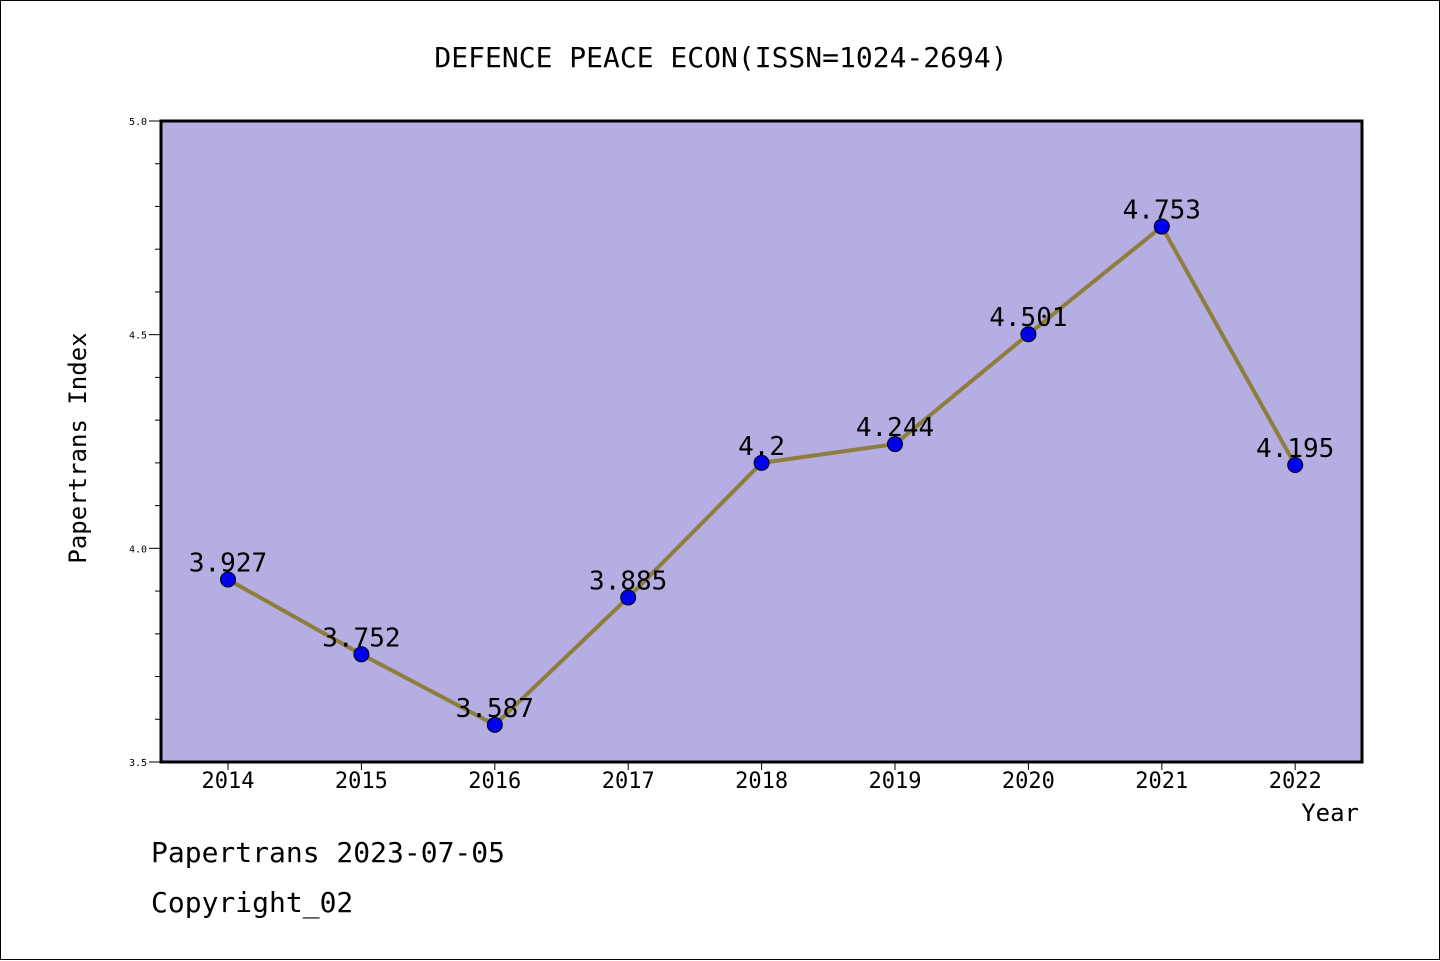 The image size is (1440, 961). Describe the element at coordinates (895, 428) in the screenshot. I see `data-label: 4.244` at that location.